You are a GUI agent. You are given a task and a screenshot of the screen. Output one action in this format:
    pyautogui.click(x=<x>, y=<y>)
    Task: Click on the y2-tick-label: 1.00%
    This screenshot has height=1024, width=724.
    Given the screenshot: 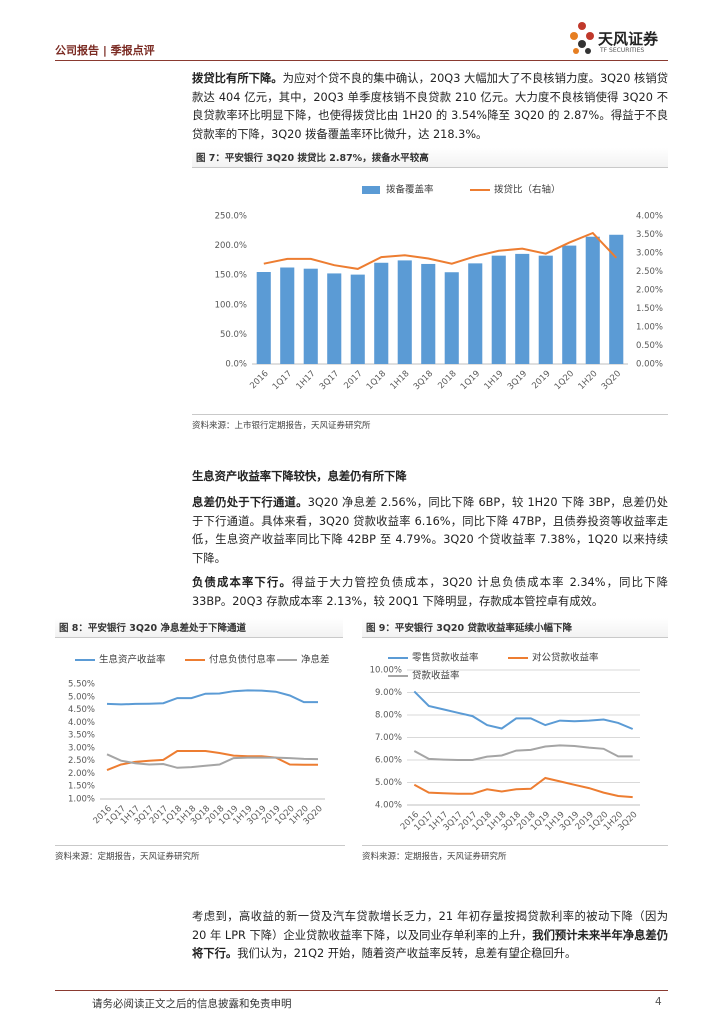 What is the action you would take?
    pyautogui.click(x=649, y=328)
    